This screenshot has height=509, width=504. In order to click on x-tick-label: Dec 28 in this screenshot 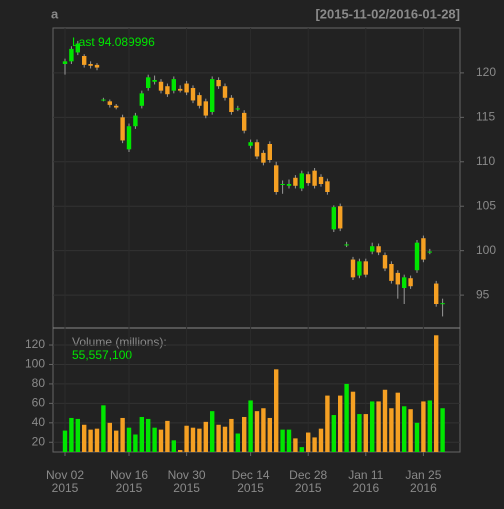, I will do `click(308, 475)`.